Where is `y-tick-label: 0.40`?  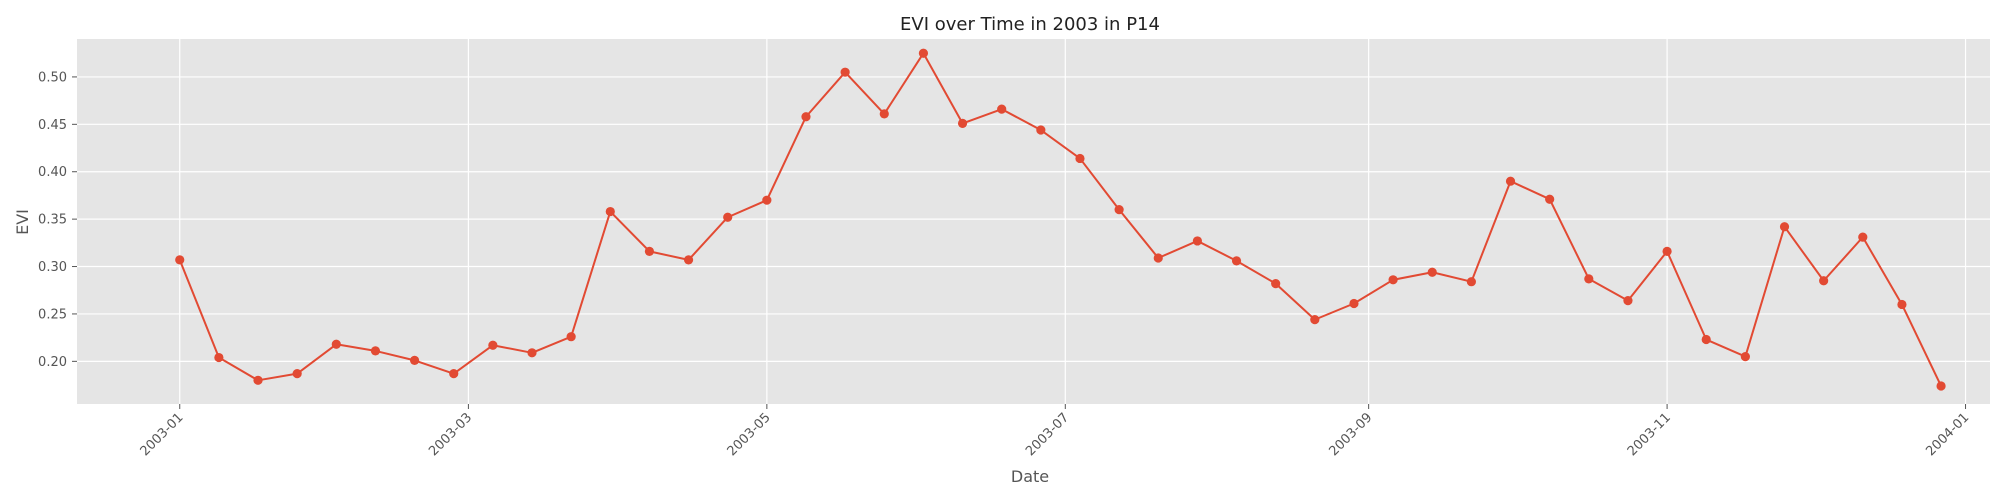
y-tick-label: 0.40 is located at coordinates (52, 172).